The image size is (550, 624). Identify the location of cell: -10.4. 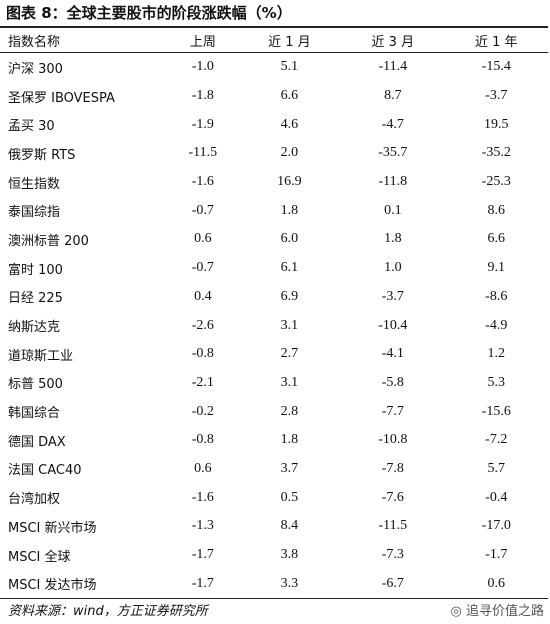
(393, 325).